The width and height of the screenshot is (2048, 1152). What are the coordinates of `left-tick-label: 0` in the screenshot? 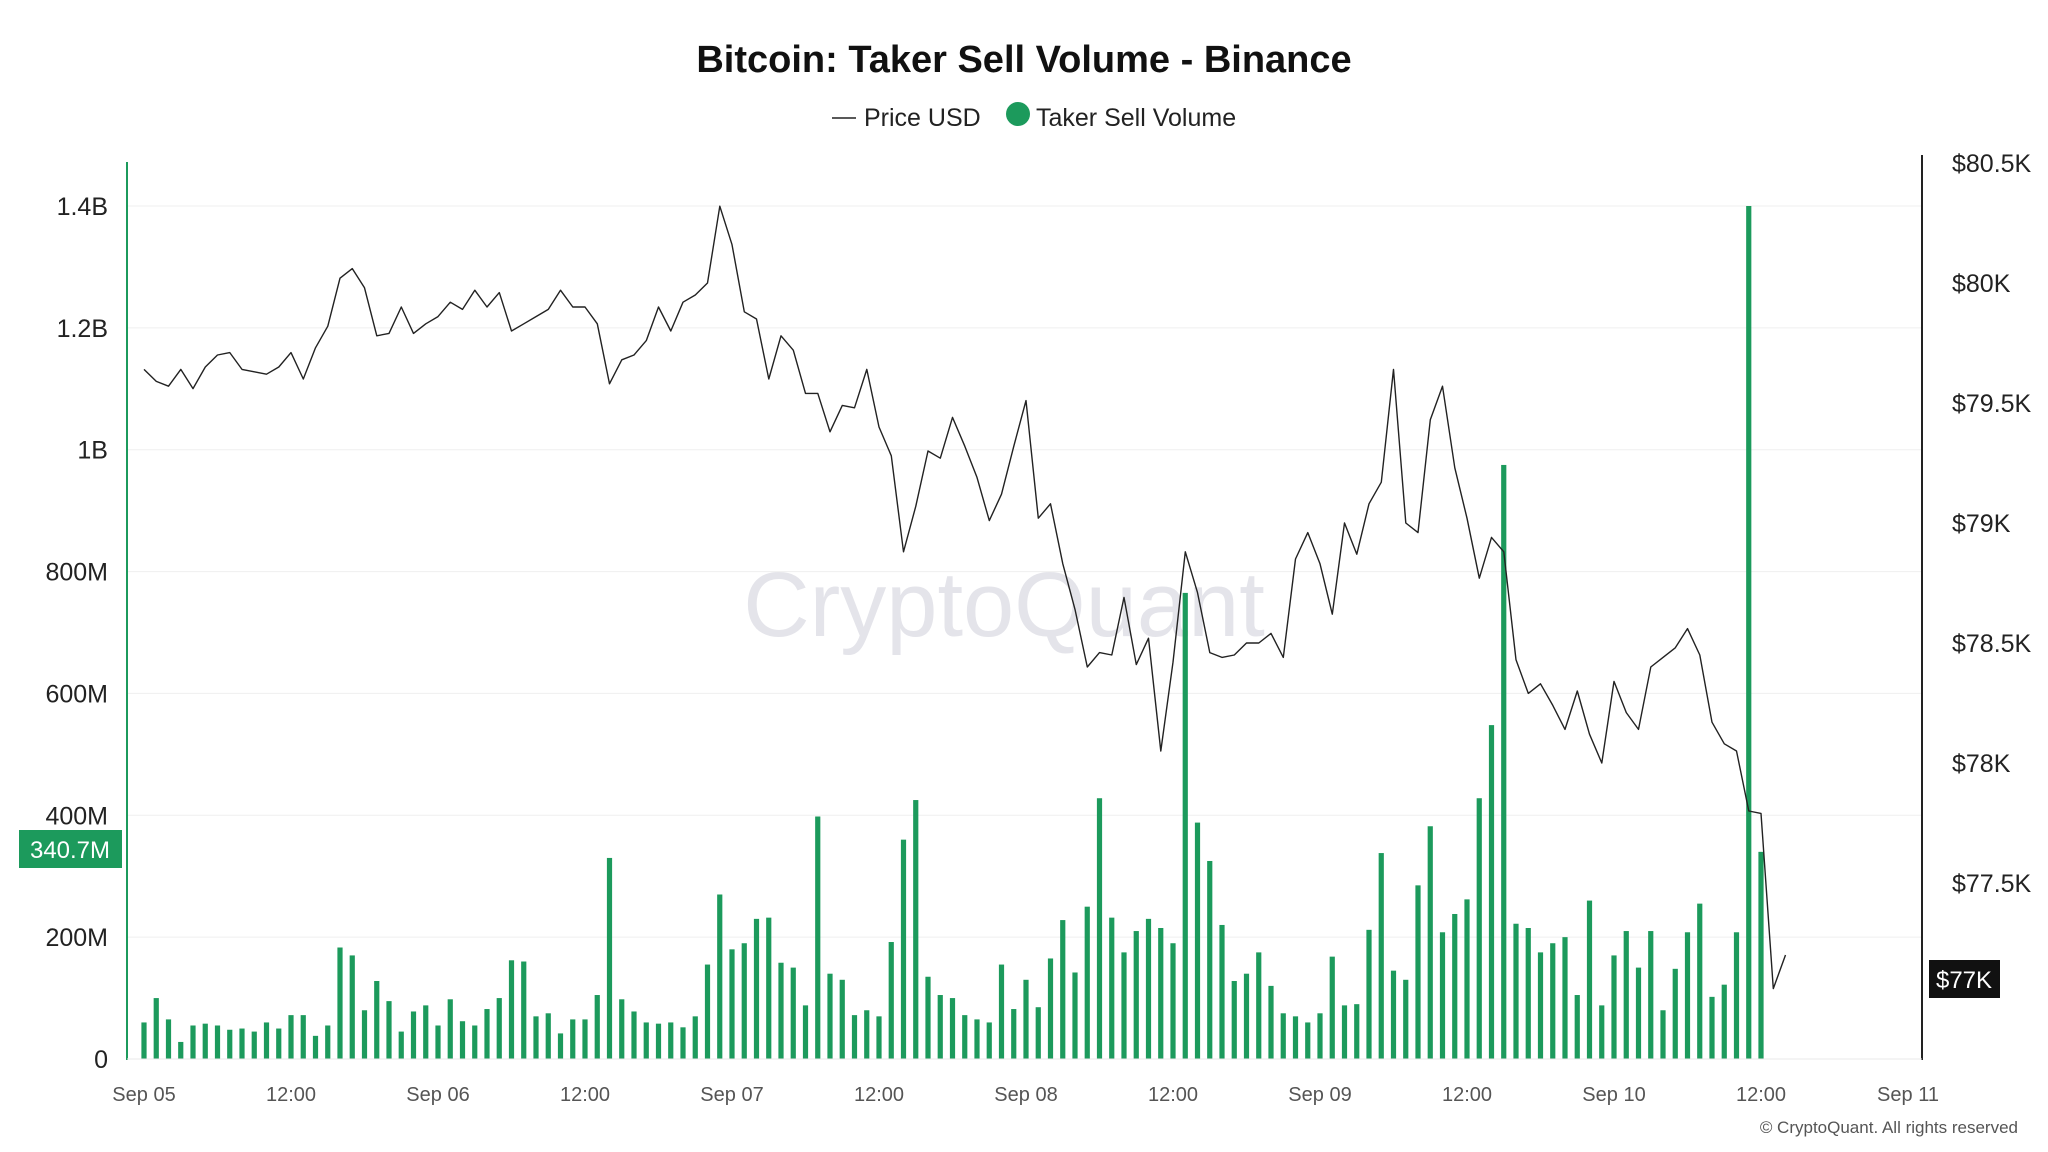 It's located at (101, 1060).